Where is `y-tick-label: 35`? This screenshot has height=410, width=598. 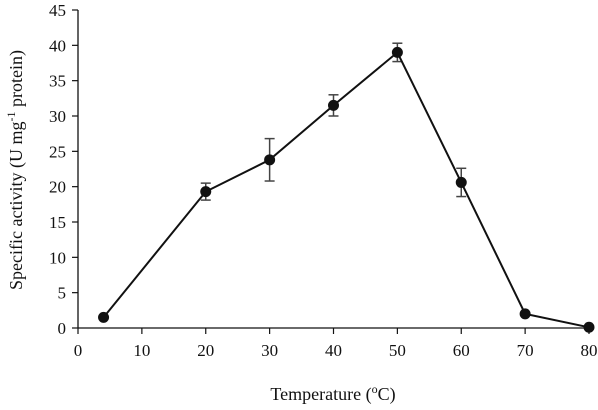 y-tick-label: 35 is located at coordinates (57, 81).